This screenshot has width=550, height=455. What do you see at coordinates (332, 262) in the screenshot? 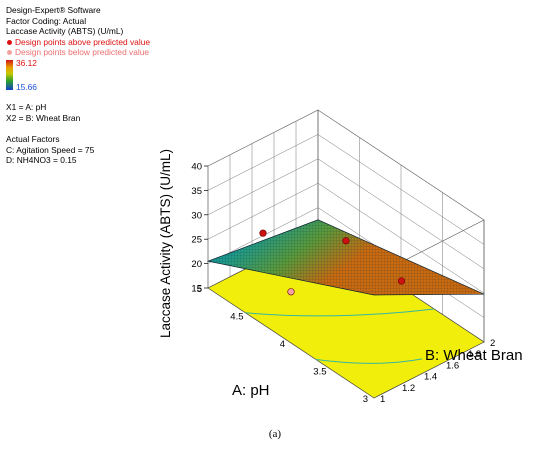
I see `design-points` at bounding box center [332, 262].